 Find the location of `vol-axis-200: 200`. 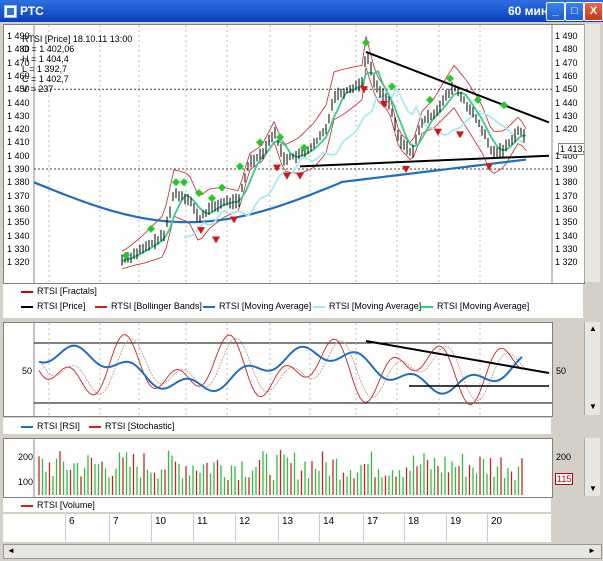

vol-axis-200: 200 is located at coordinates (26, 457).